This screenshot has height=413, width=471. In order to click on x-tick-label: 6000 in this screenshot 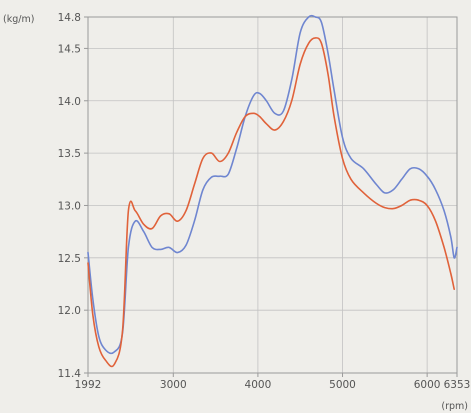, I will do `click(427, 385)`.